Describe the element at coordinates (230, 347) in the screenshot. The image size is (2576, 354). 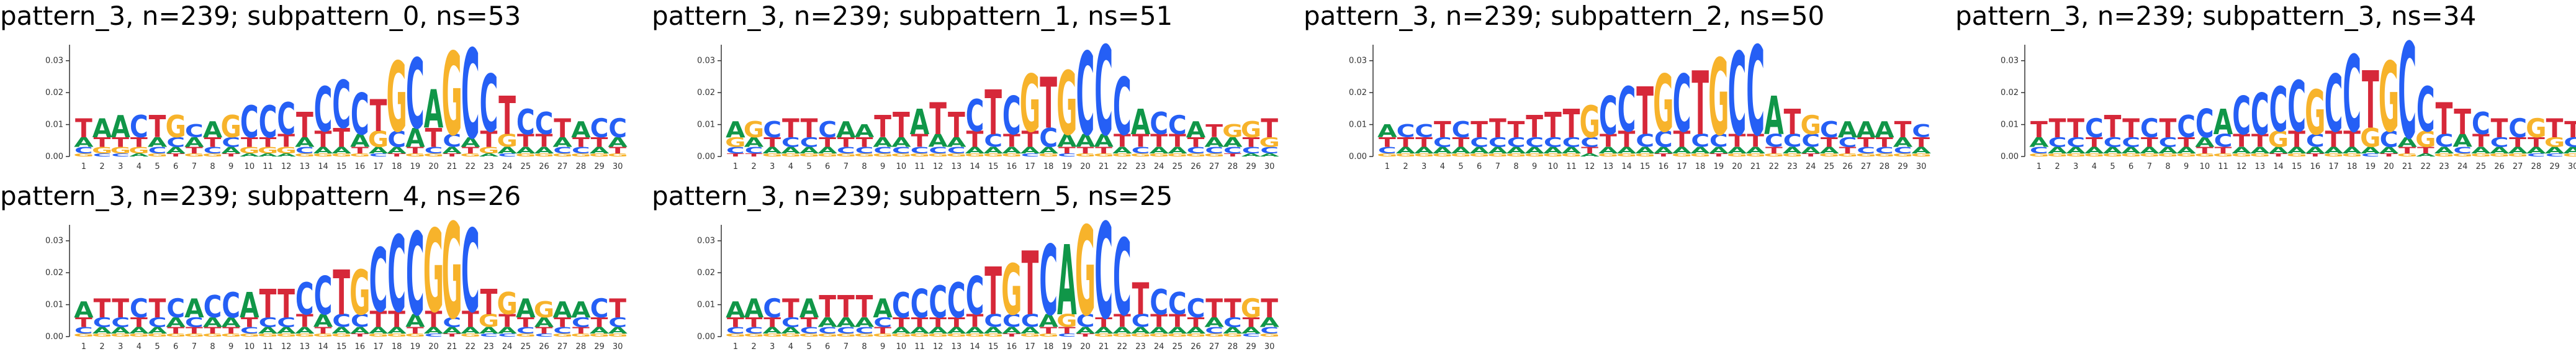
I see `x-tick-label: 9` at that location.